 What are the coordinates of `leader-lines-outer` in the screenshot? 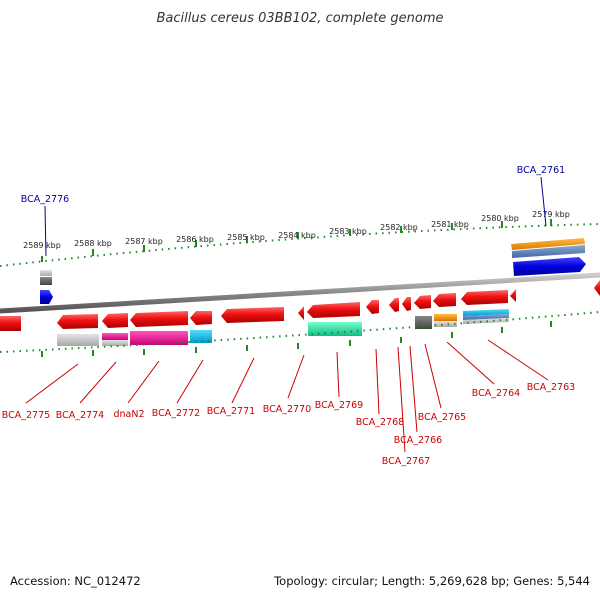 It's located at (295, 216).